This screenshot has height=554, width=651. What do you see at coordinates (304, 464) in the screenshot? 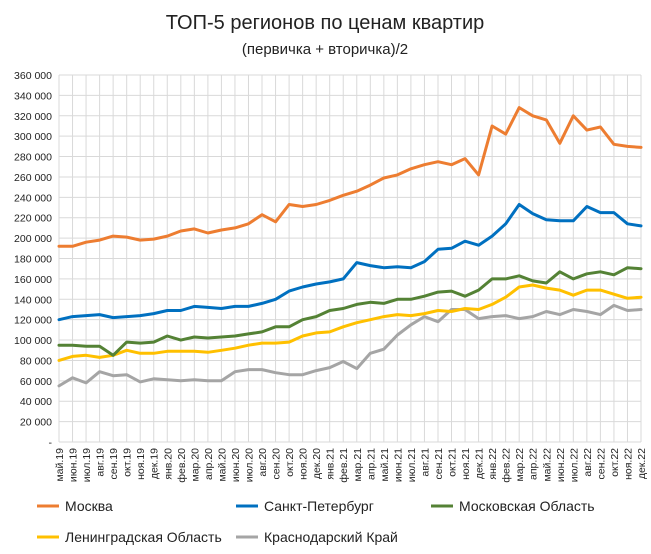
I see `x-tick-label: ноя.20` at bounding box center [304, 464].